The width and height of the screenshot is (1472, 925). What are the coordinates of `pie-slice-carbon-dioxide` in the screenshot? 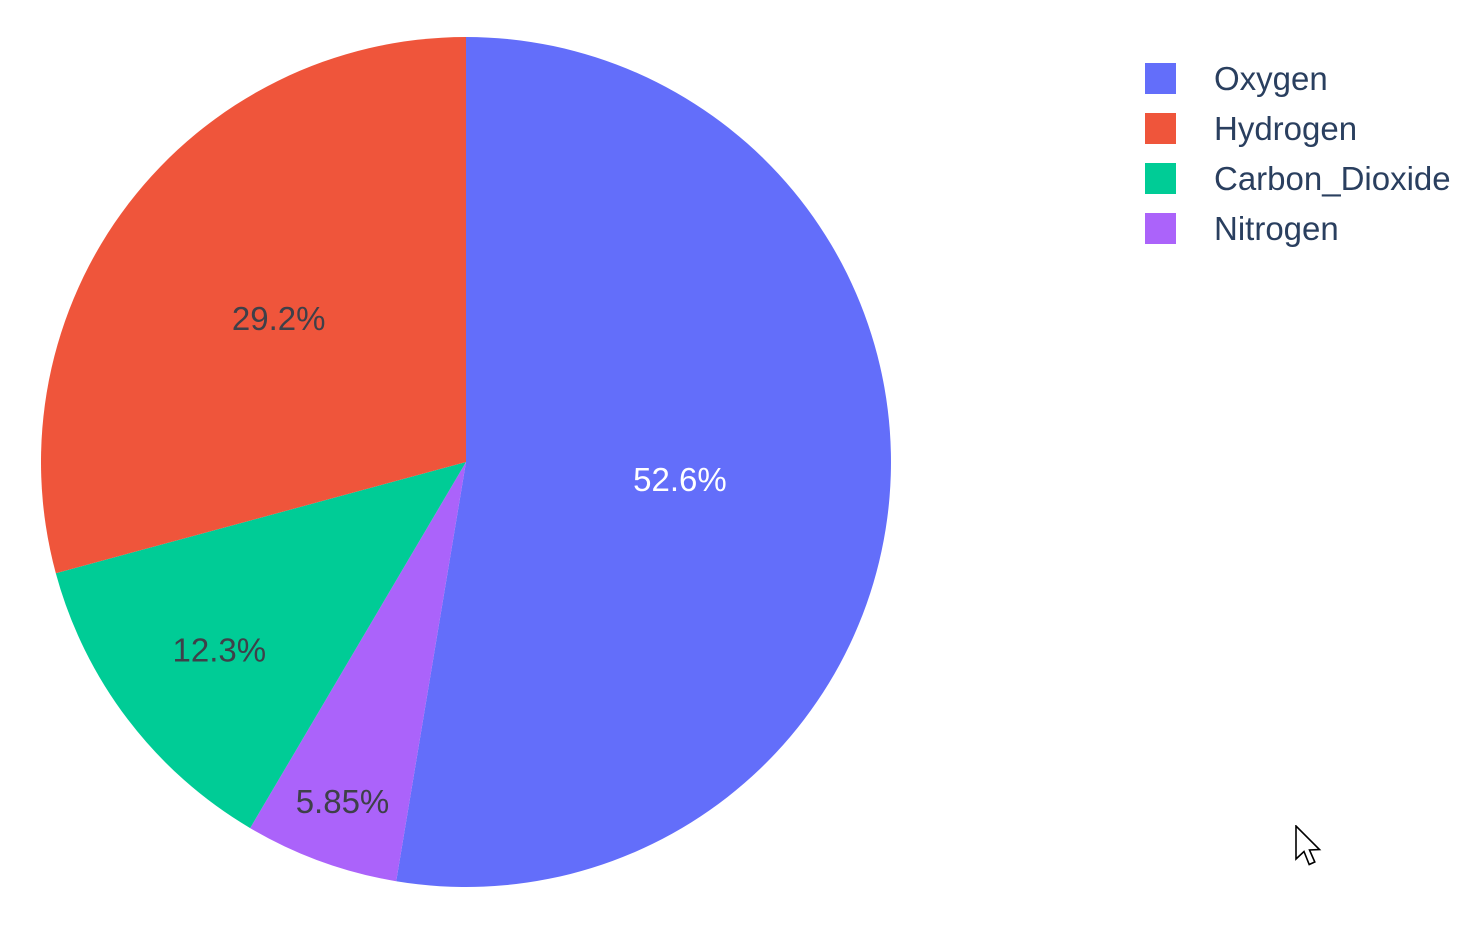 It's located at (261, 645).